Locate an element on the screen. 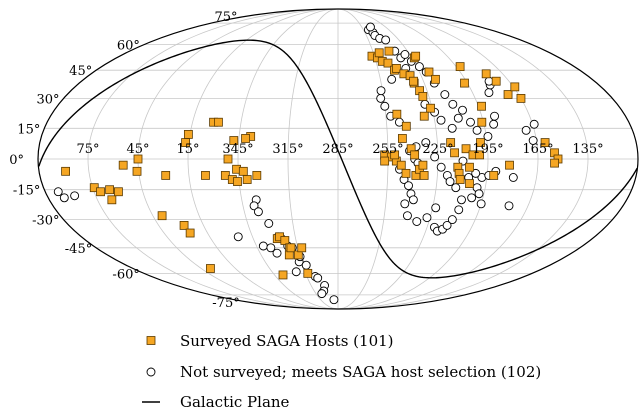 The image size is (639, 415). x-tick-label: 45° is located at coordinates (137, 149).